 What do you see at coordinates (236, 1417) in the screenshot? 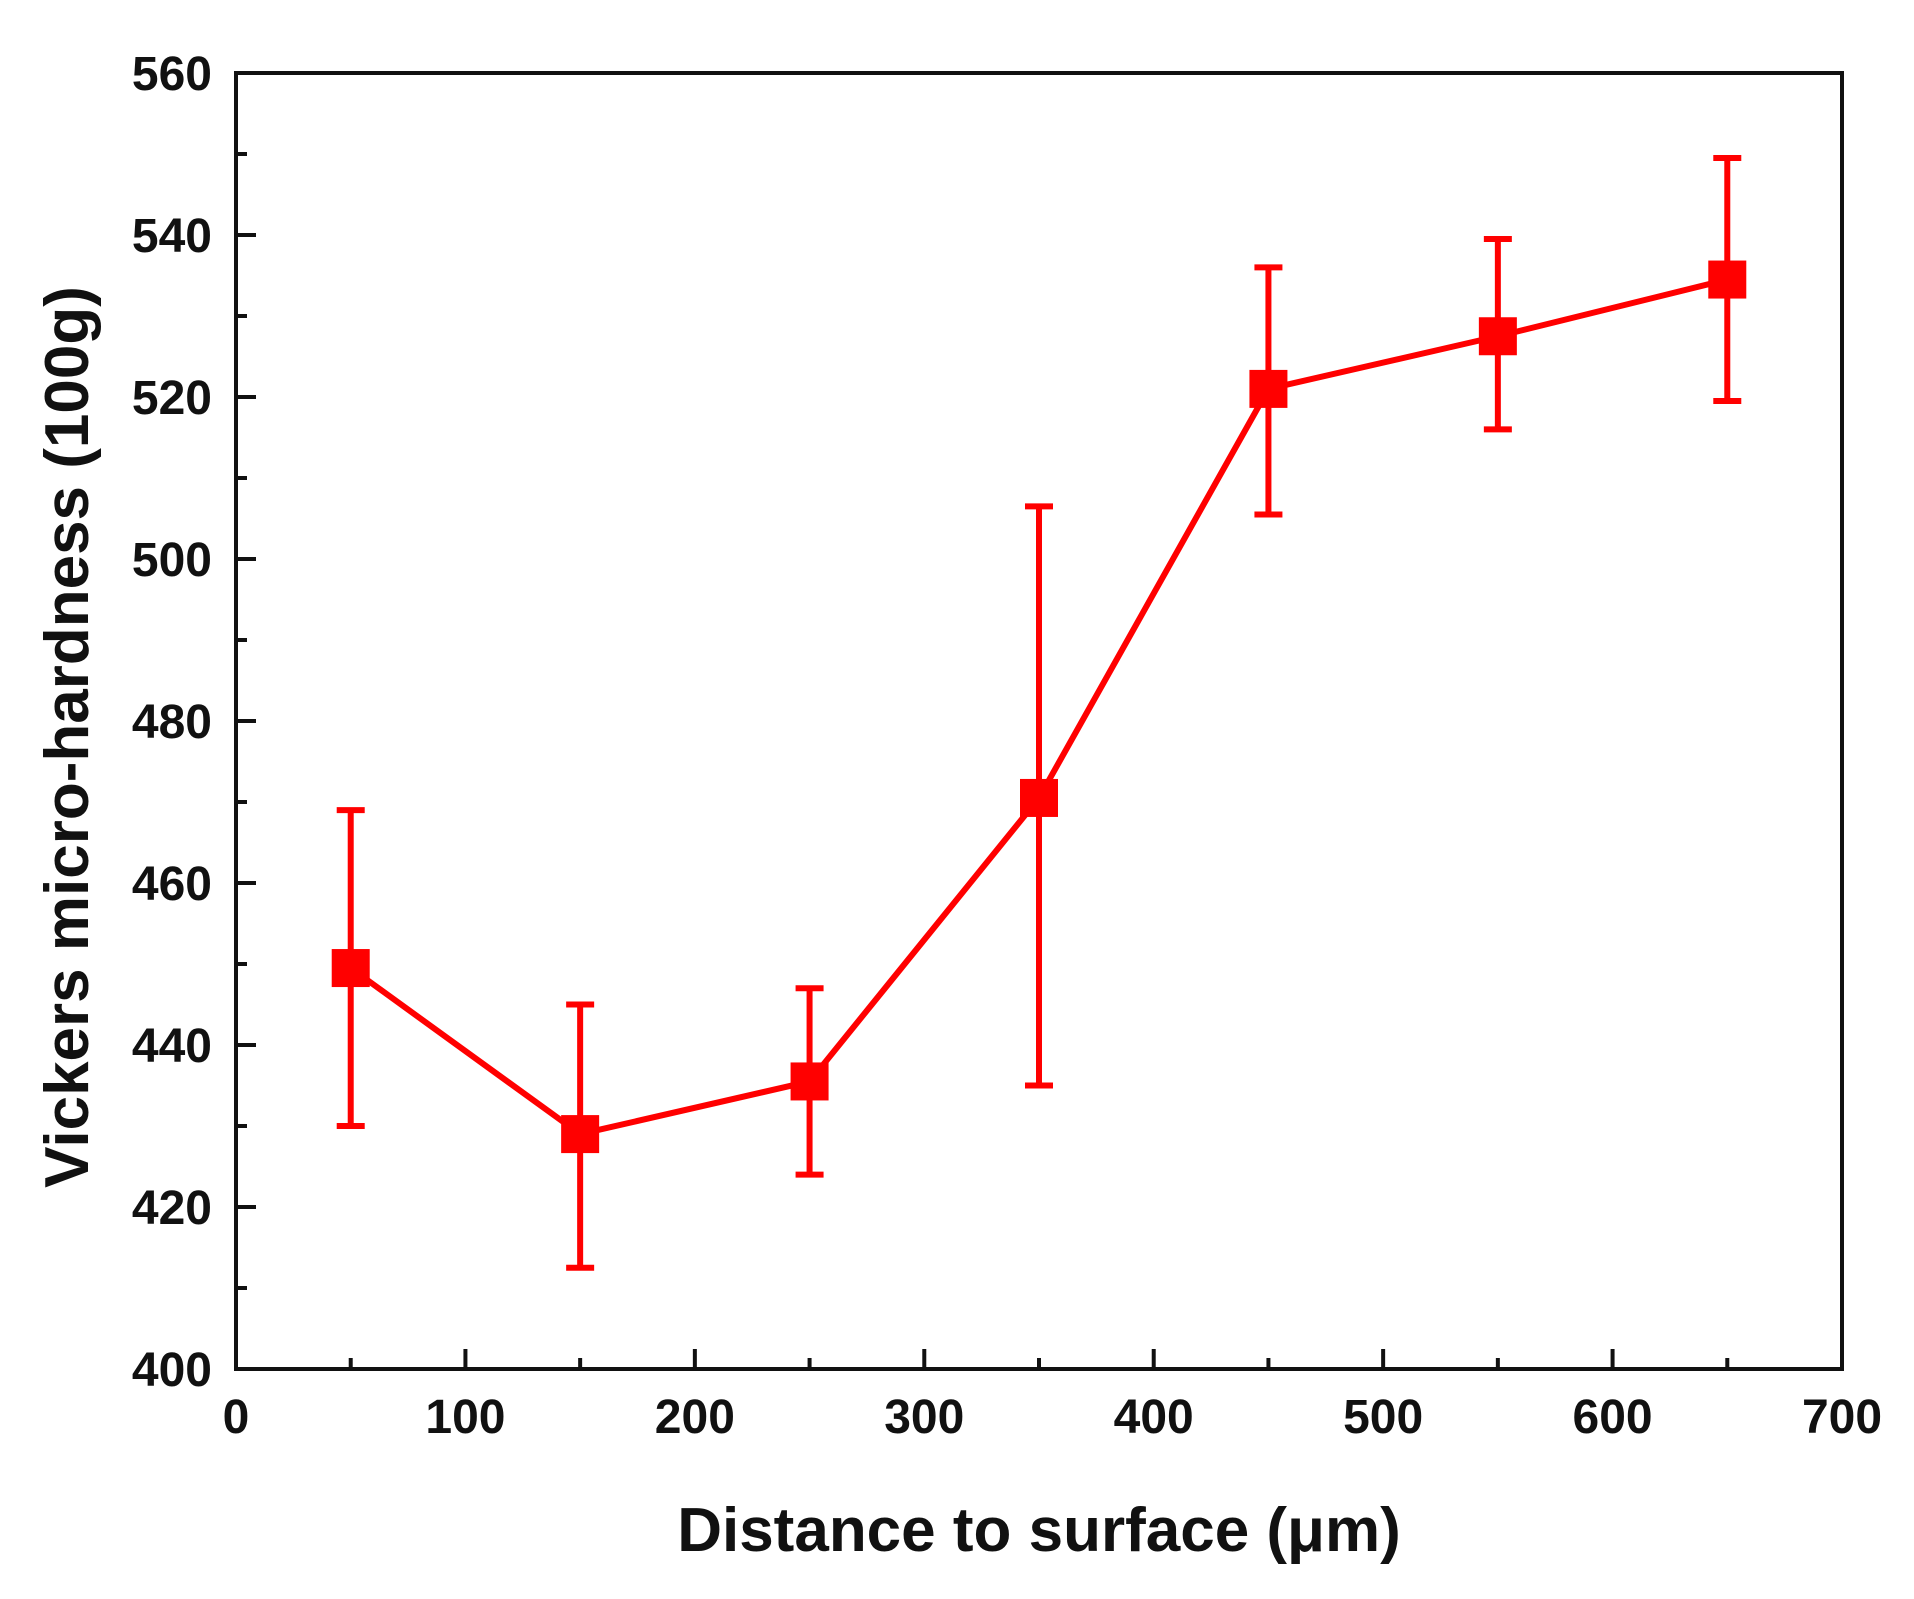
I see `x-tick-label: 0` at bounding box center [236, 1417].